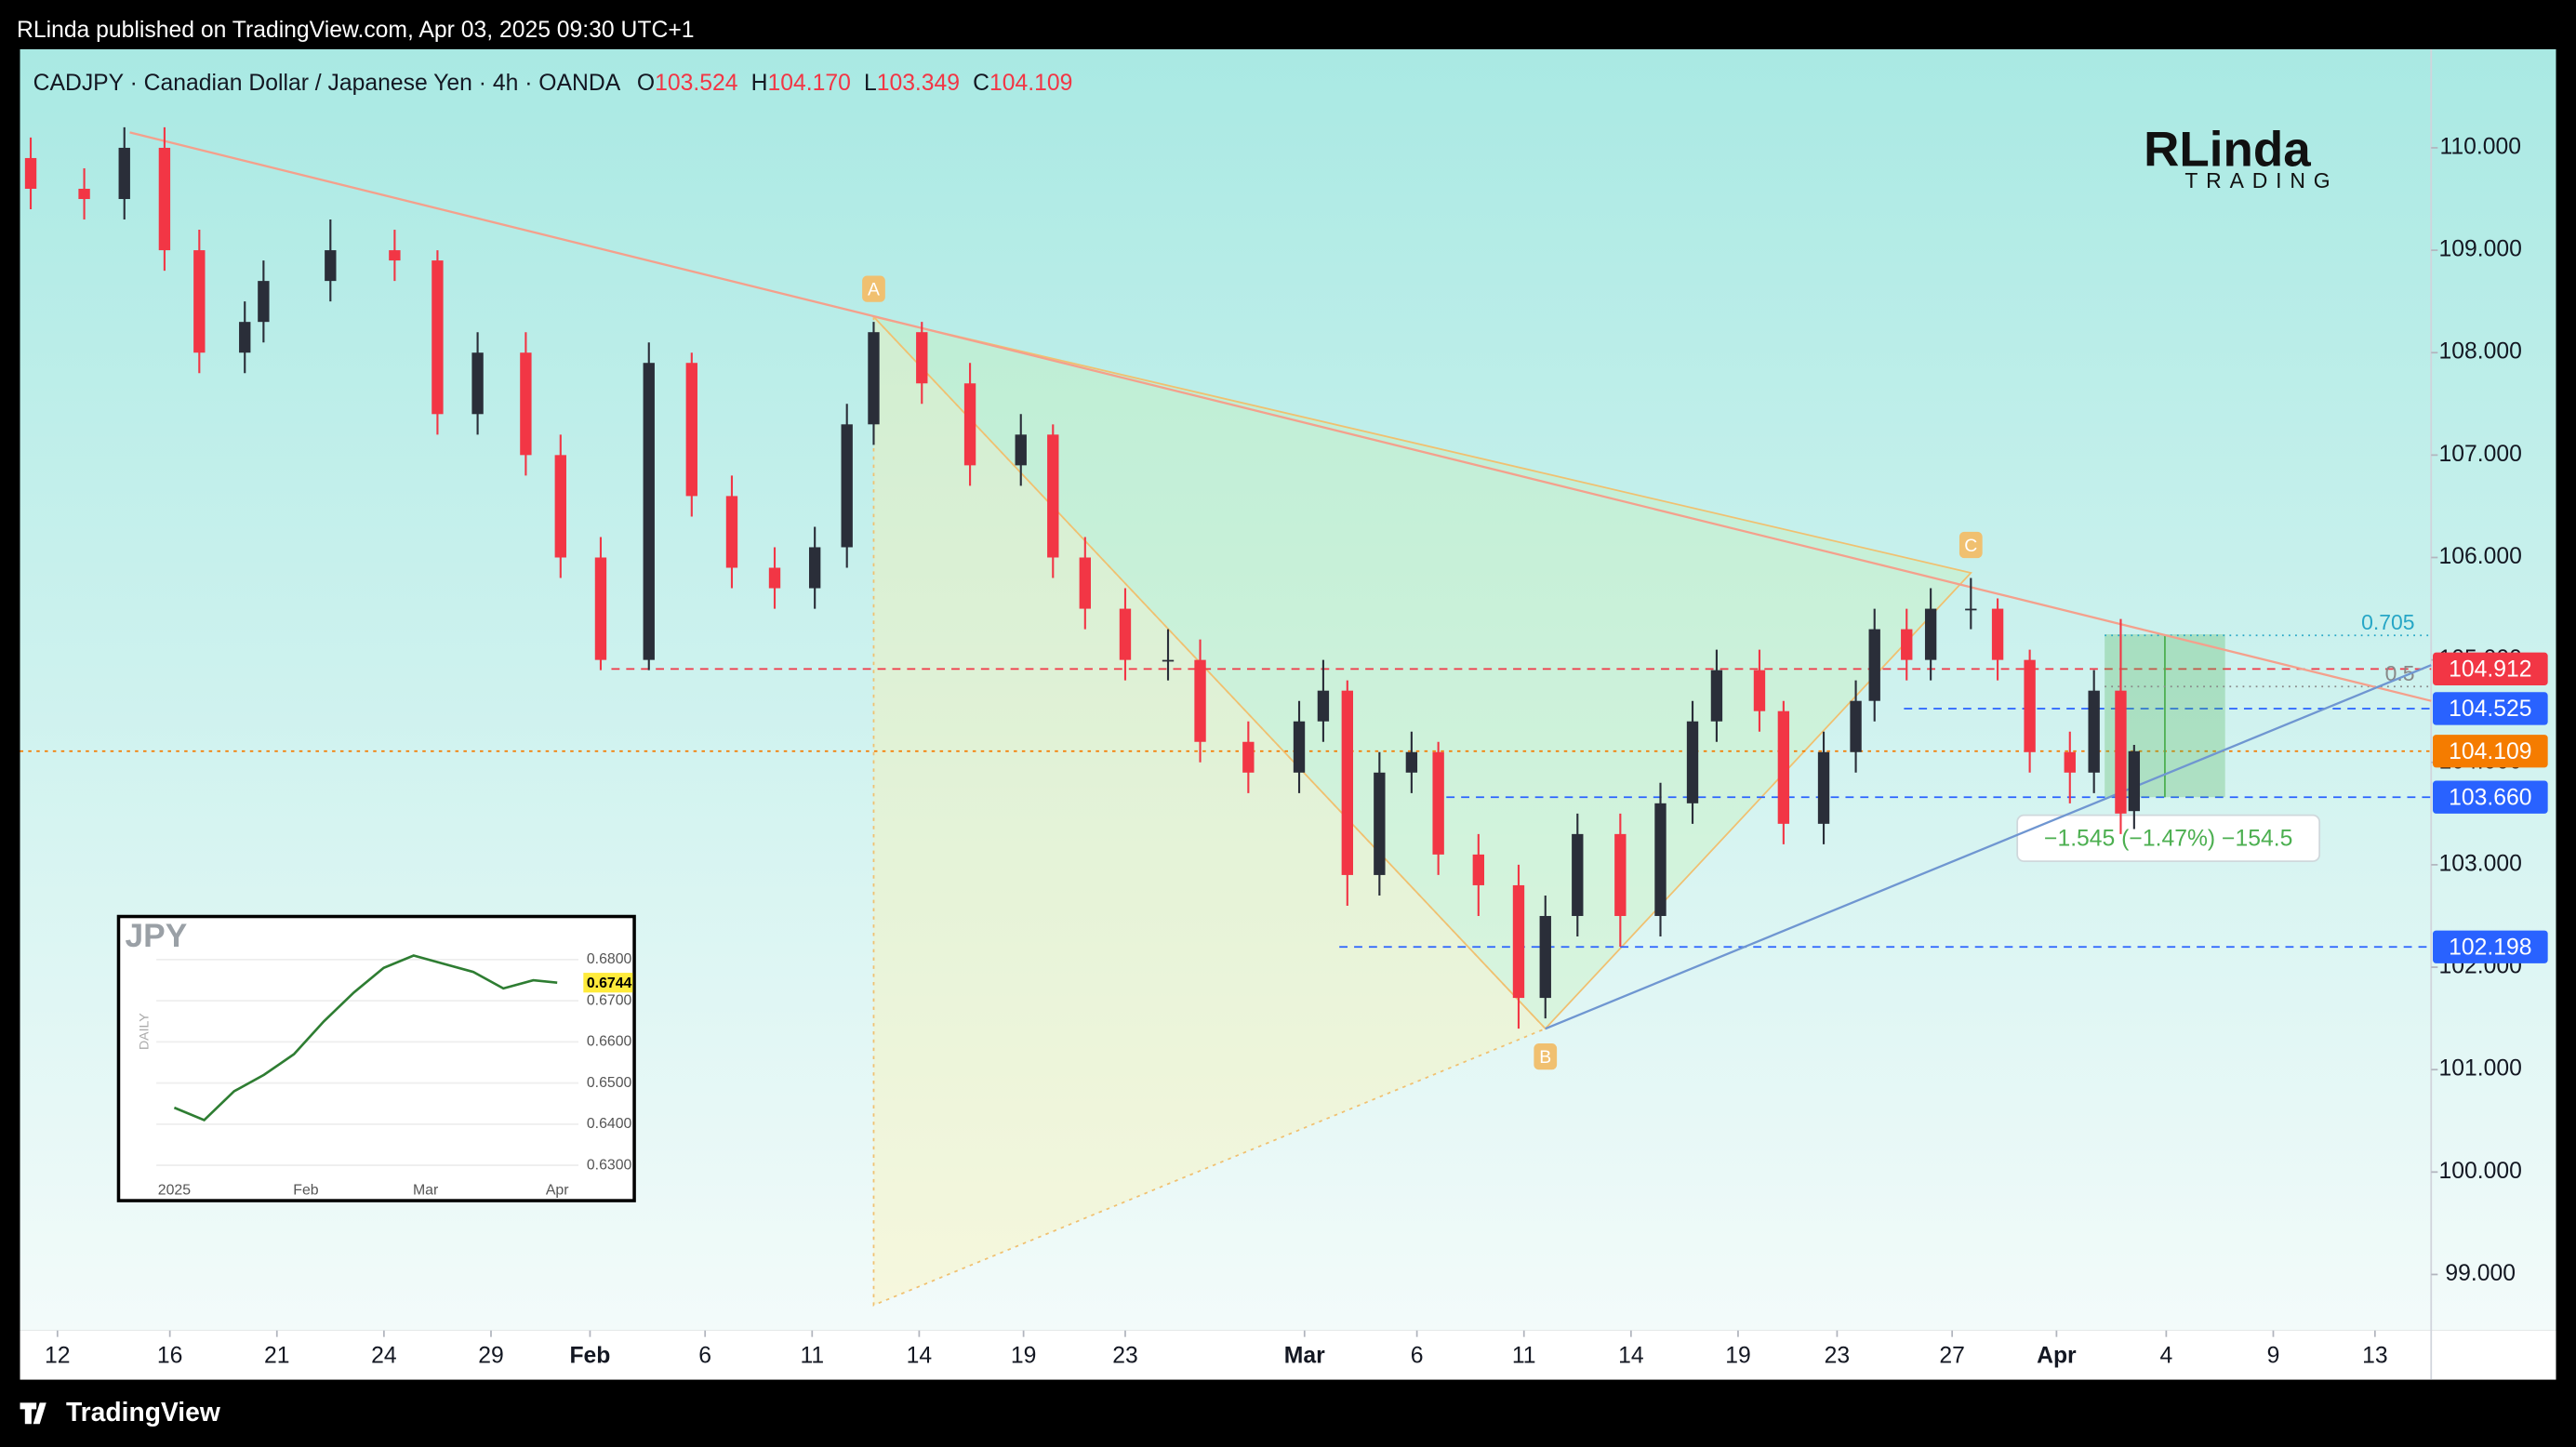 The height and width of the screenshot is (1447, 2576). I want to click on ohlc-name: C, so click(981, 83).